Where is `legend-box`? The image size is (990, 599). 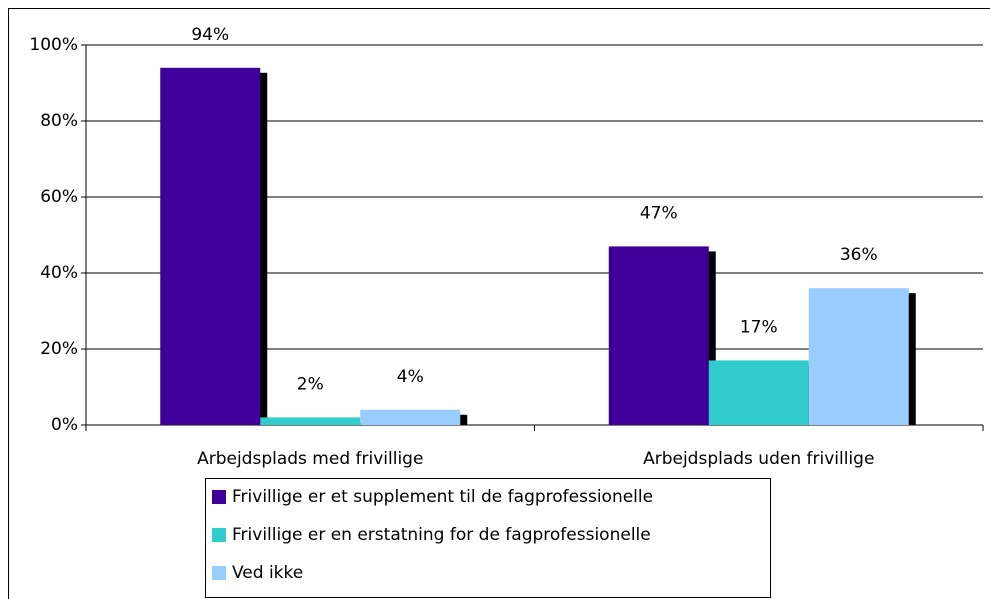
legend-box is located at coordinates (488, 538).